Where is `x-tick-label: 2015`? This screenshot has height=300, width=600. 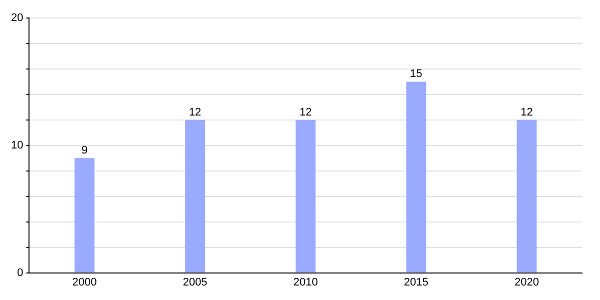 x-tick-label: 2015 is located at coordinates (416, 282).